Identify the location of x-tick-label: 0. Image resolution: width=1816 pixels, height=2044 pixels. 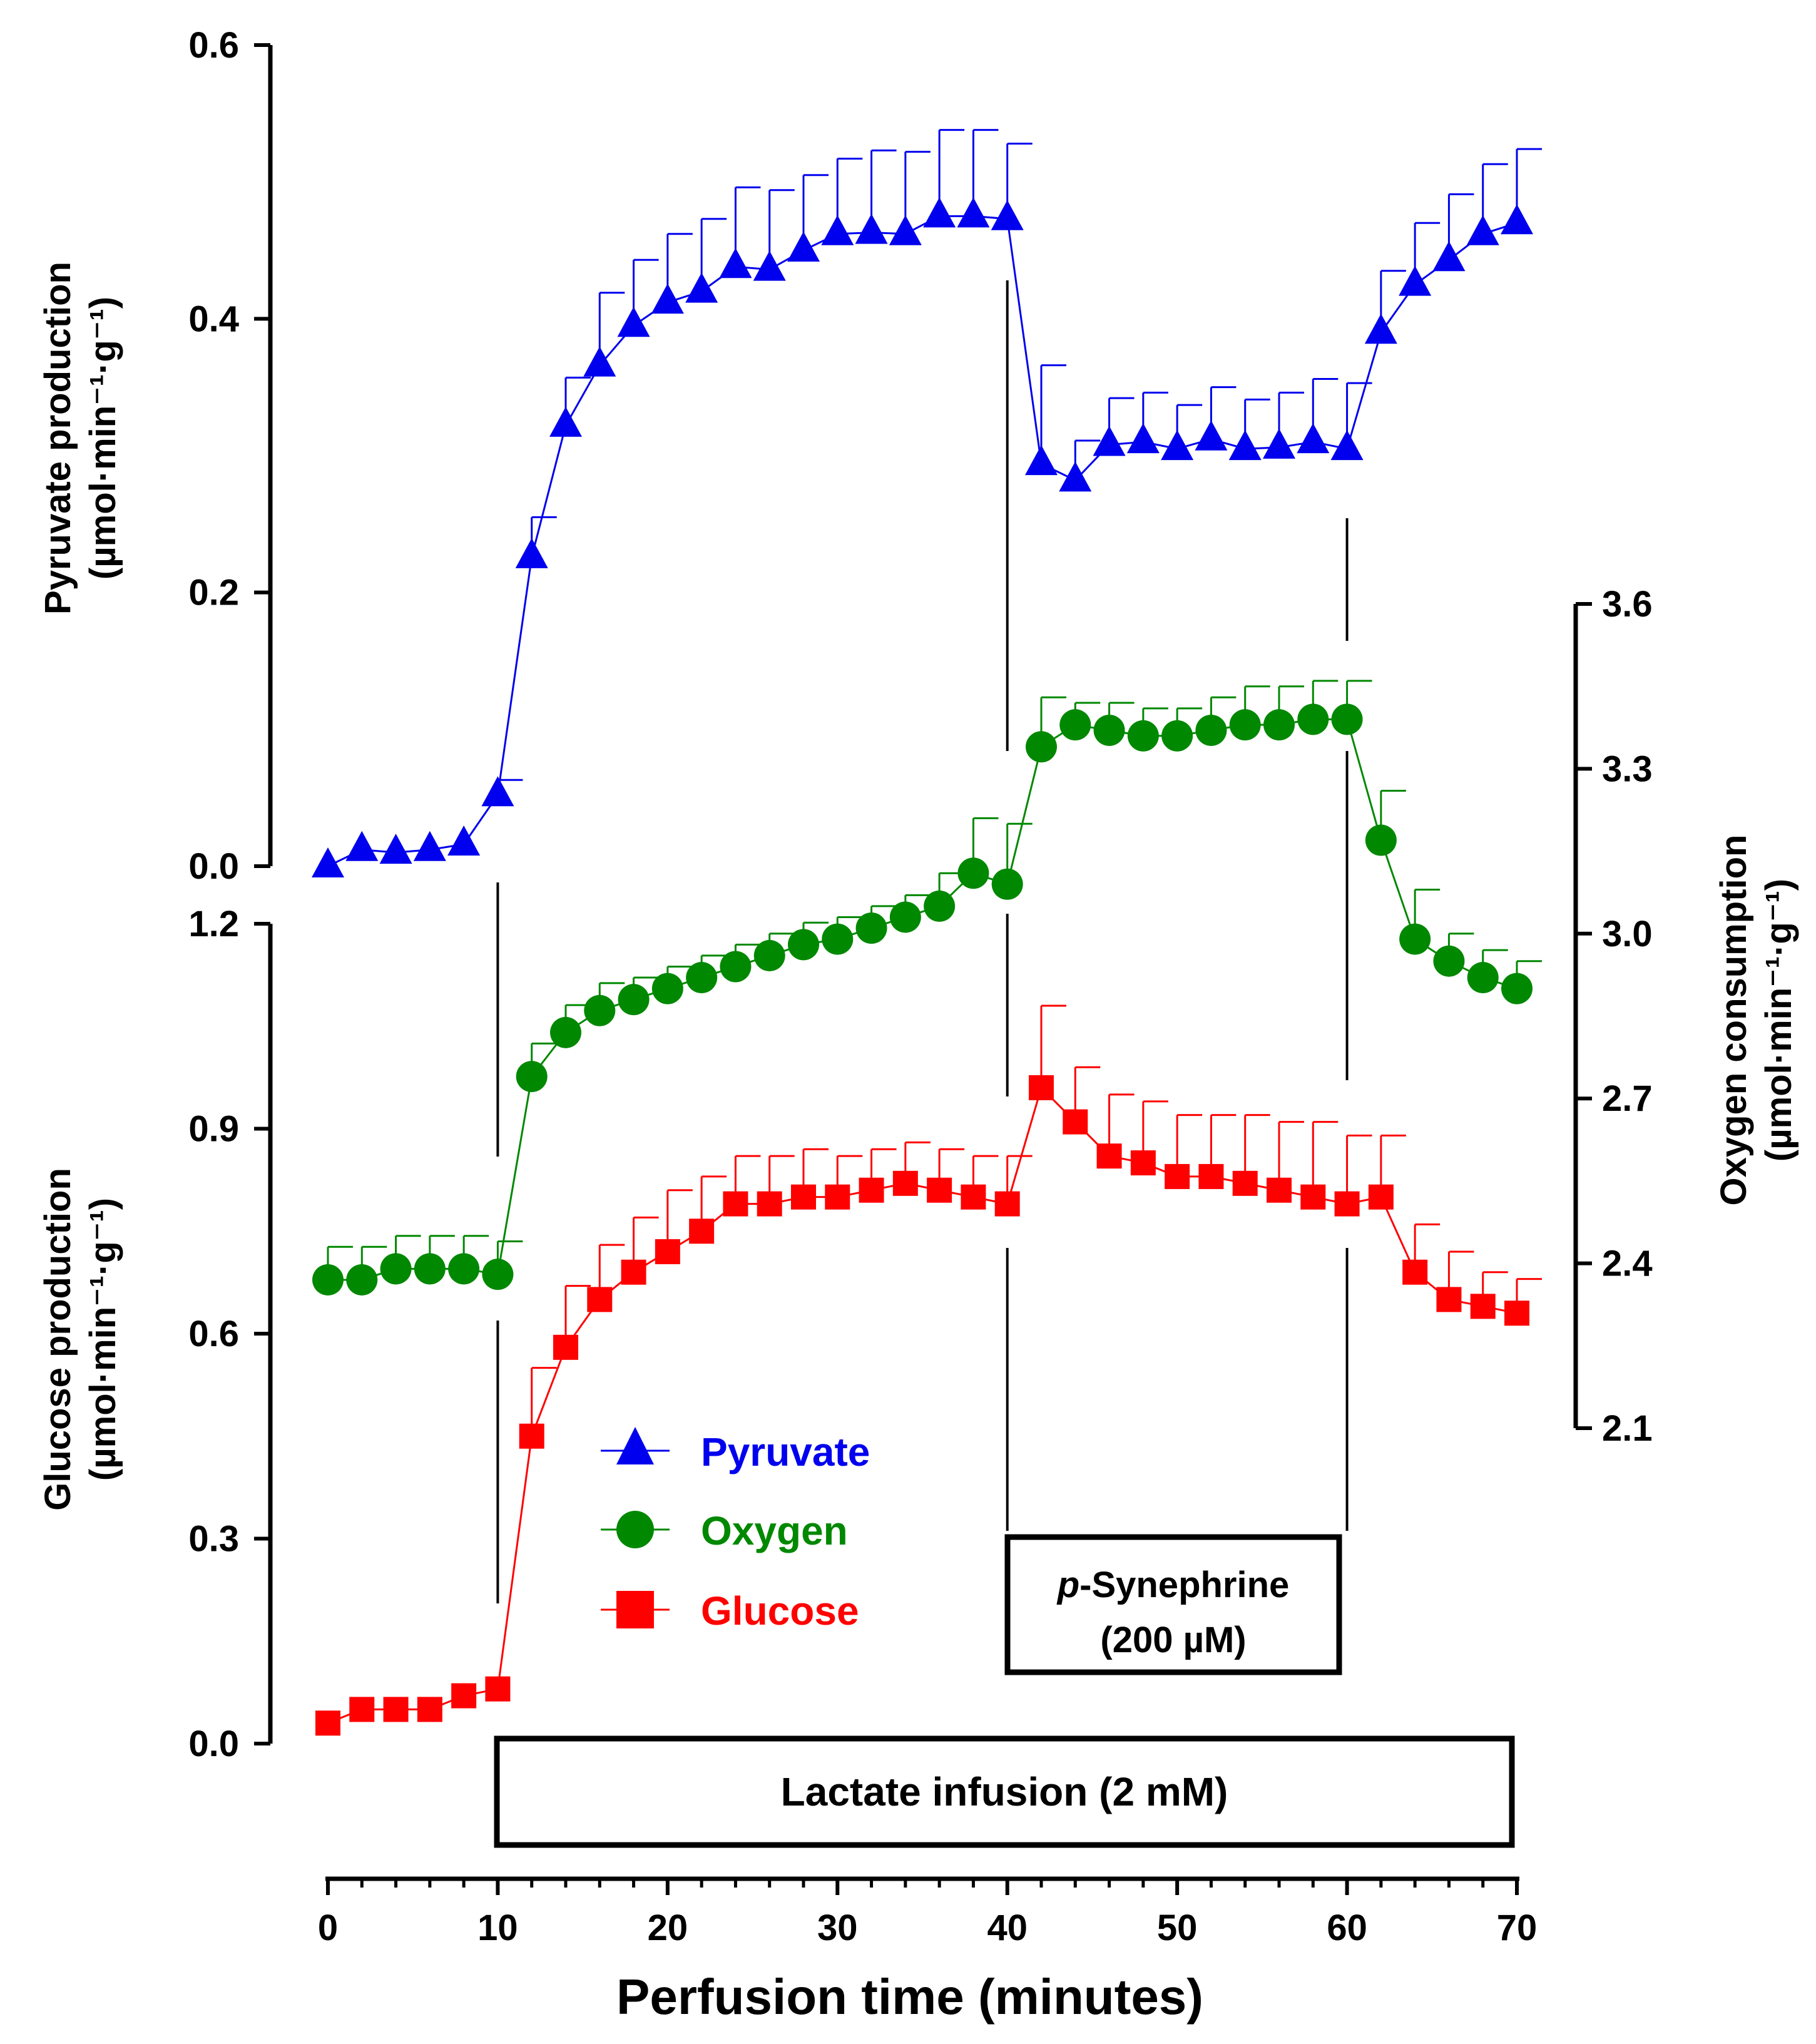
(328, 1928).